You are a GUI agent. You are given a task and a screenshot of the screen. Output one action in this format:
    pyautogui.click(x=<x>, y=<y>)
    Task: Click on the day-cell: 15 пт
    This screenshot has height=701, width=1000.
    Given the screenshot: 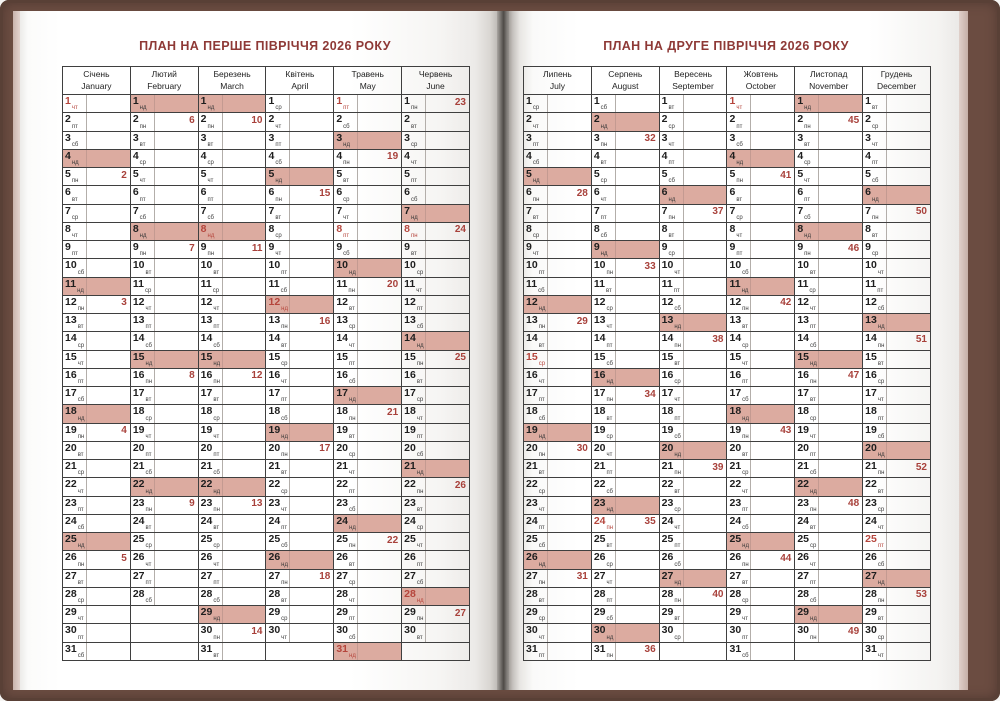 What is the action you would take?
    pyautogui.click(x=368, y=358)
    